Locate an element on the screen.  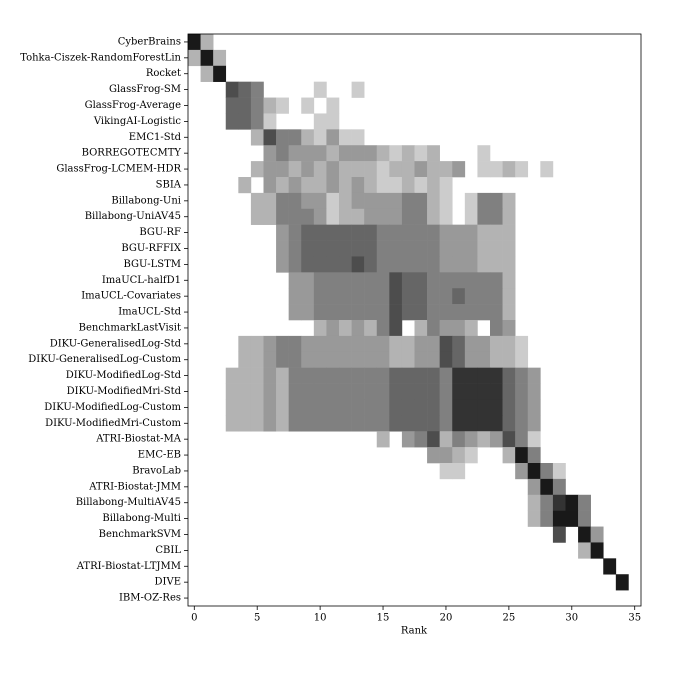
y-tick-label: BenchmarkSVM is located at coordinates (140, 534).